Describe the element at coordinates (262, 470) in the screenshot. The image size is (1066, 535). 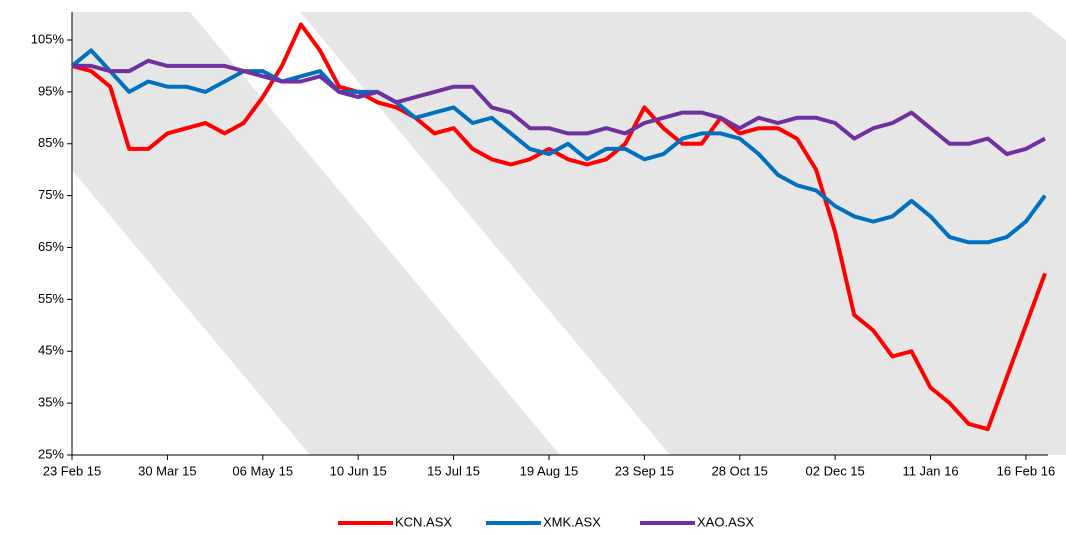
I see `x-tick-label: 06 May 15` at that location.